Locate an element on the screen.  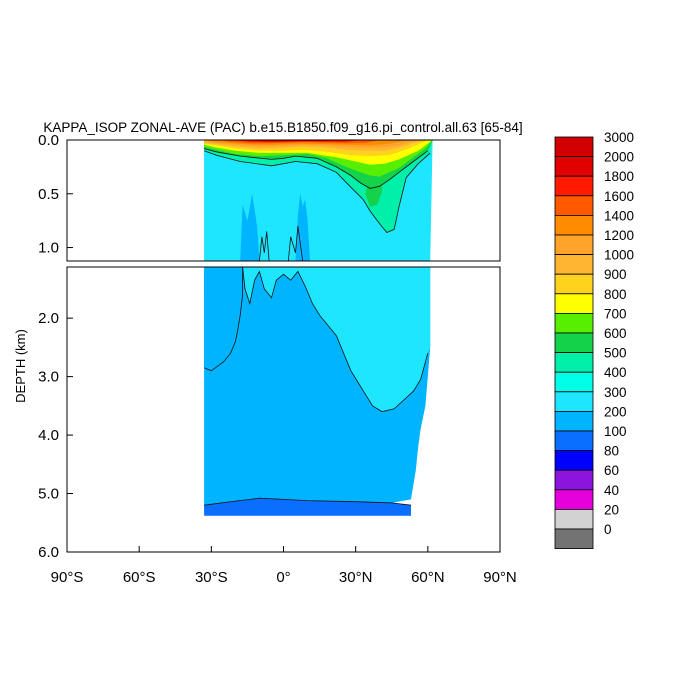
colorbar-label: 80 is located at coordinates (611, 451).